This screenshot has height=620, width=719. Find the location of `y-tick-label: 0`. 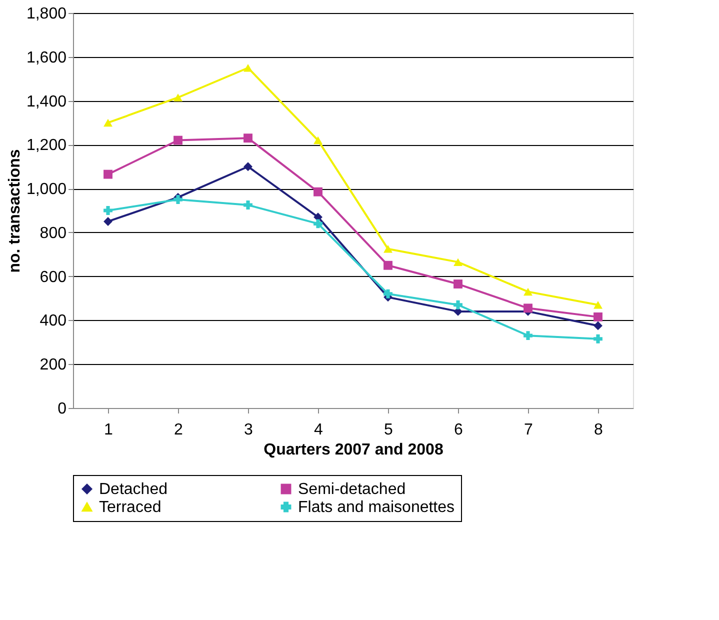

y-tick-label: 0 is located at coordinates (62, 409).